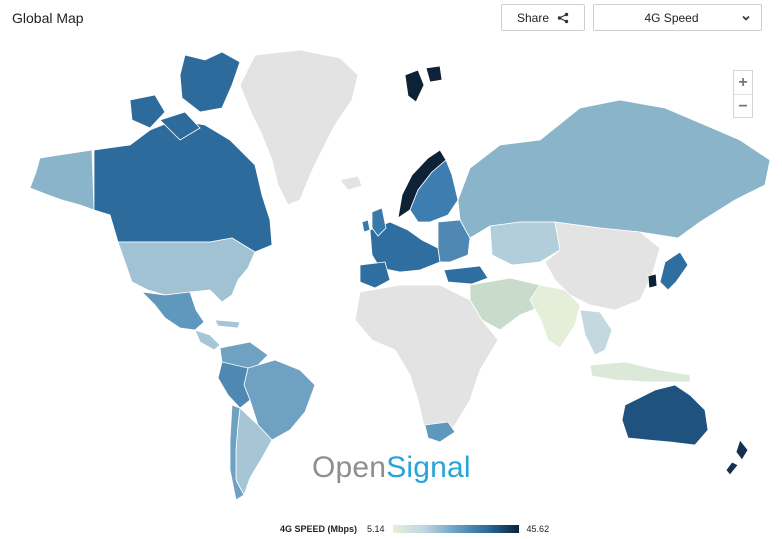 The height and width of the screenshot is (539, 782). I want to click on legend-label: 4G SPEED (Mbps), so click(319, 529).